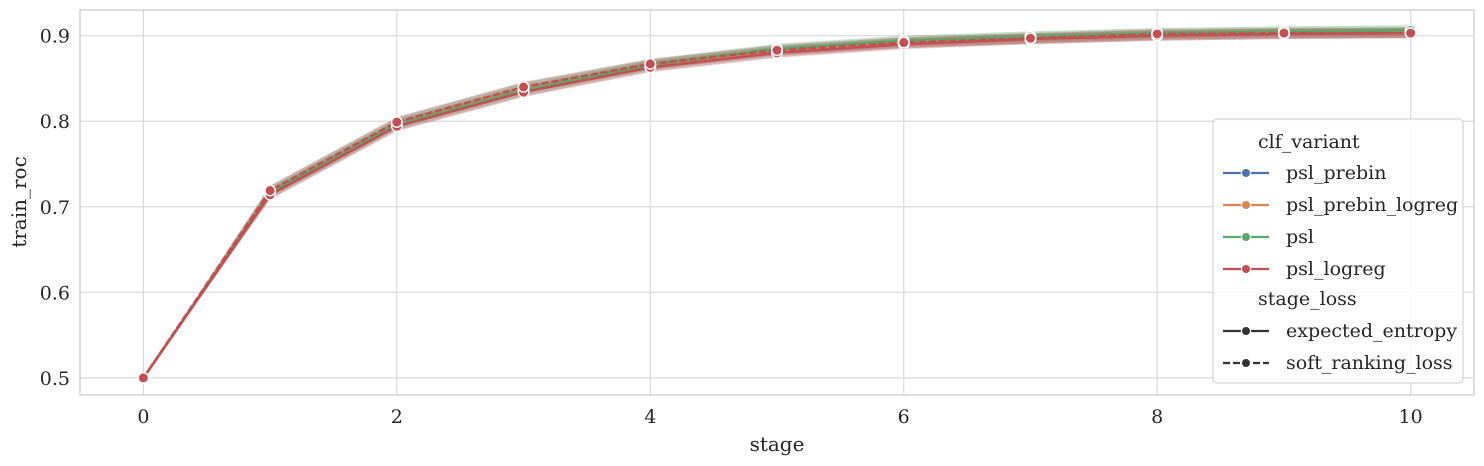 The image size is (1484, 466). I want to click on legend-marker-soft_ranking_loss, so click(1246, 363).